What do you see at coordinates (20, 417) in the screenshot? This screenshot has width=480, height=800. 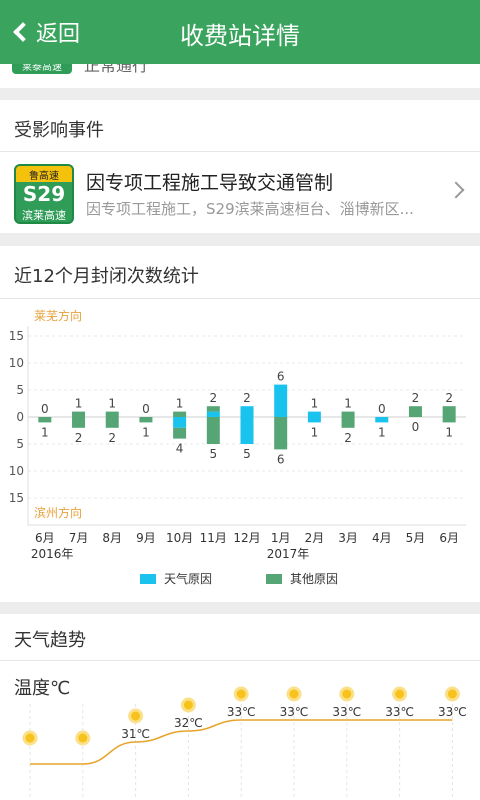 I see `y-tick-label: 0` at bounding box center [20, 417].